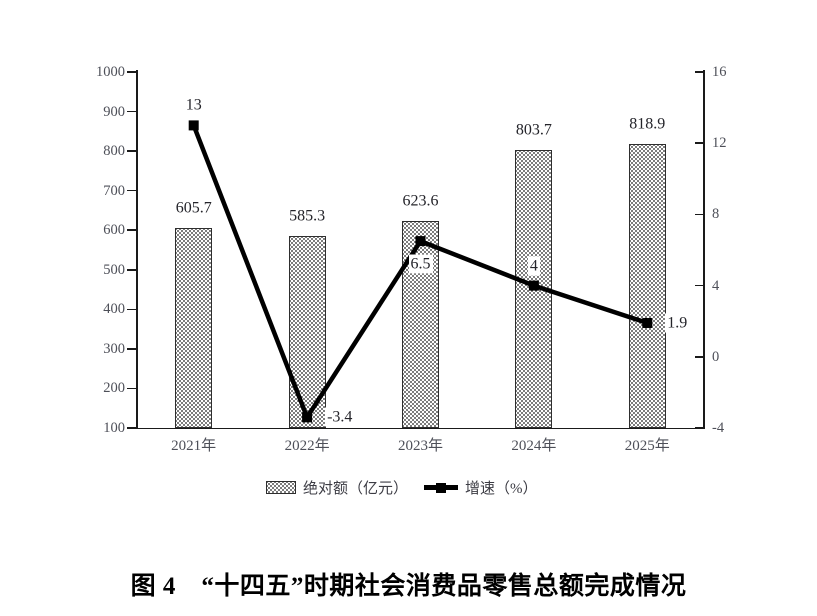 This screenshot has width=817, height=616. Describe the element at coordinates (533, 266) in the screenshot. I see `line-point-label: 4` at that location.